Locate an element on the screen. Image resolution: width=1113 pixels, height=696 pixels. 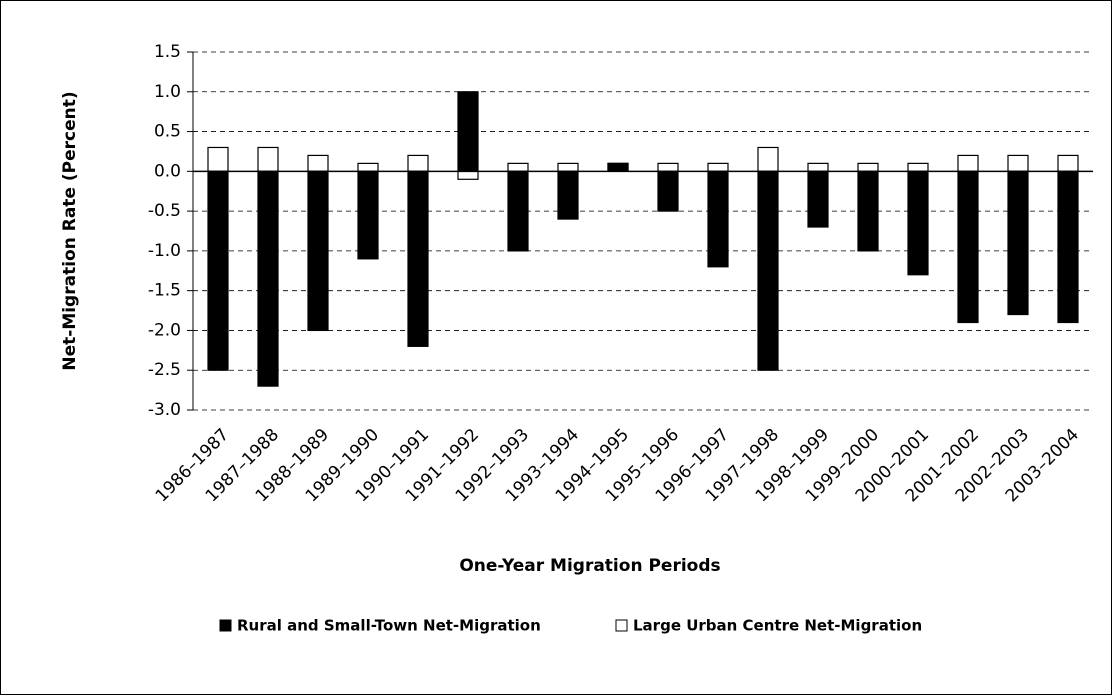
y-tick-label: -3.0 is located at coordinates (164, 410).